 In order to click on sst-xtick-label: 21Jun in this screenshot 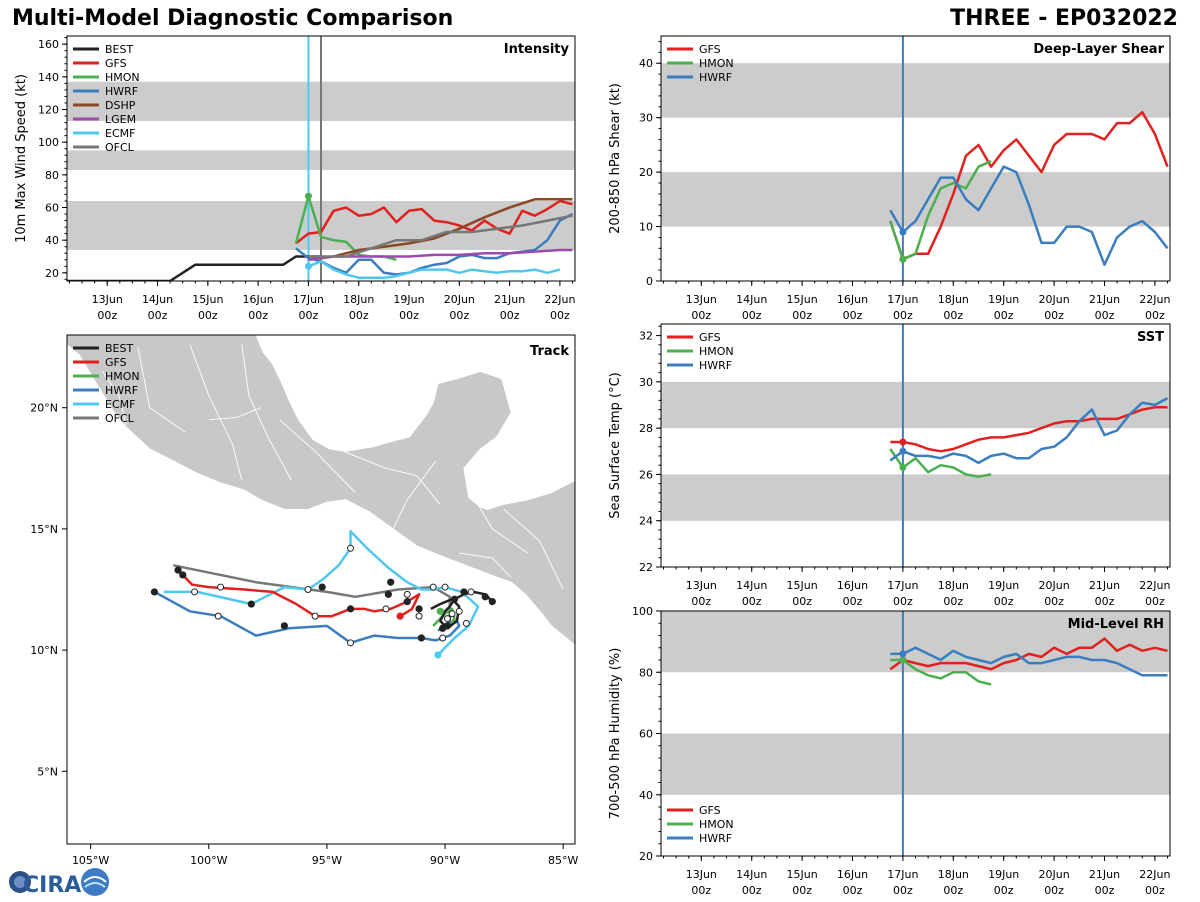, I will do `click(1104, 585)`.